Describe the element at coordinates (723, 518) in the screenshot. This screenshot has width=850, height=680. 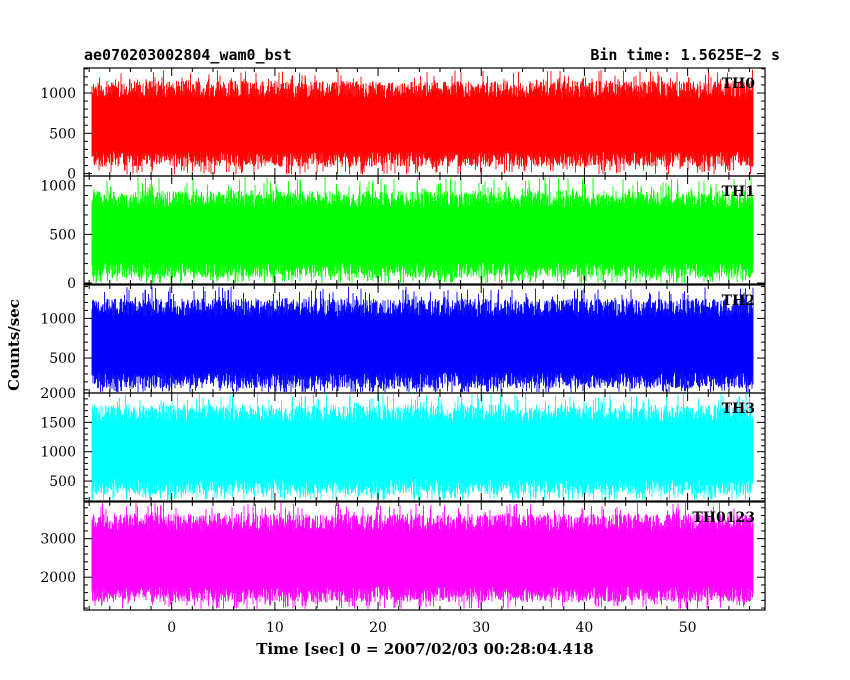
I see `panel-label: TH0123` at that location.